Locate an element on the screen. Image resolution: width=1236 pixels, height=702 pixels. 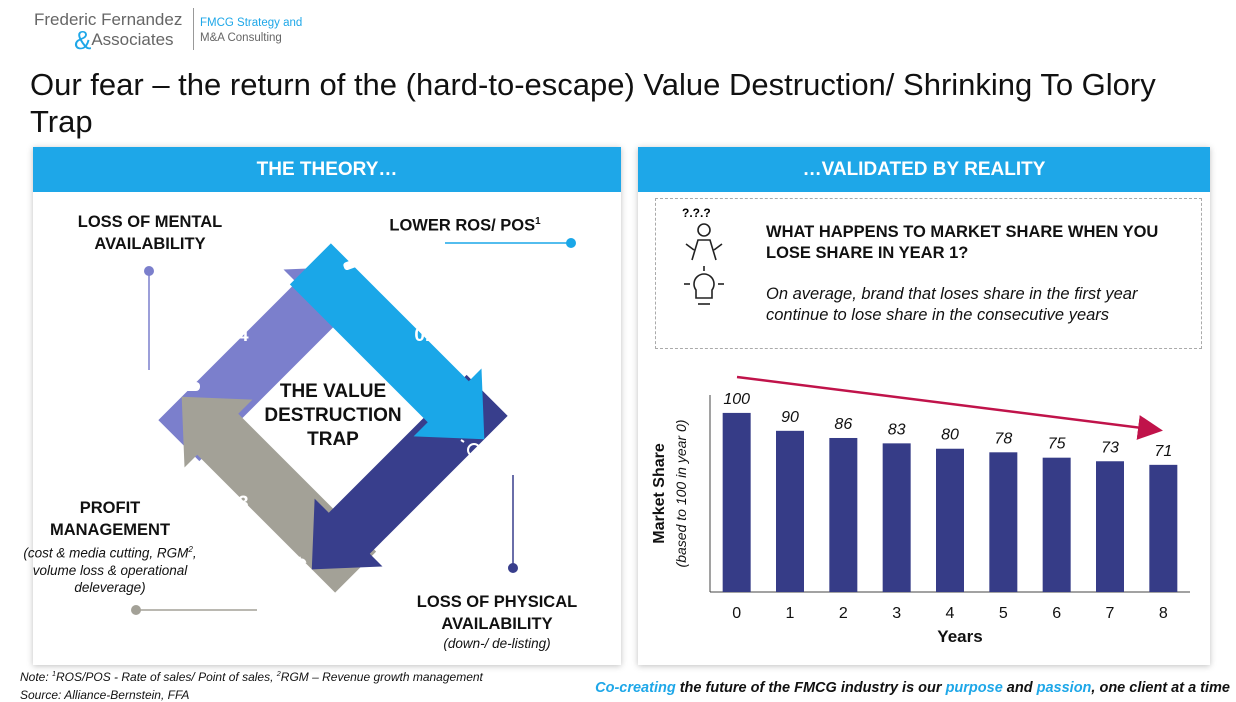
x-tick-label: 1 is located at coordinates (790, 613).